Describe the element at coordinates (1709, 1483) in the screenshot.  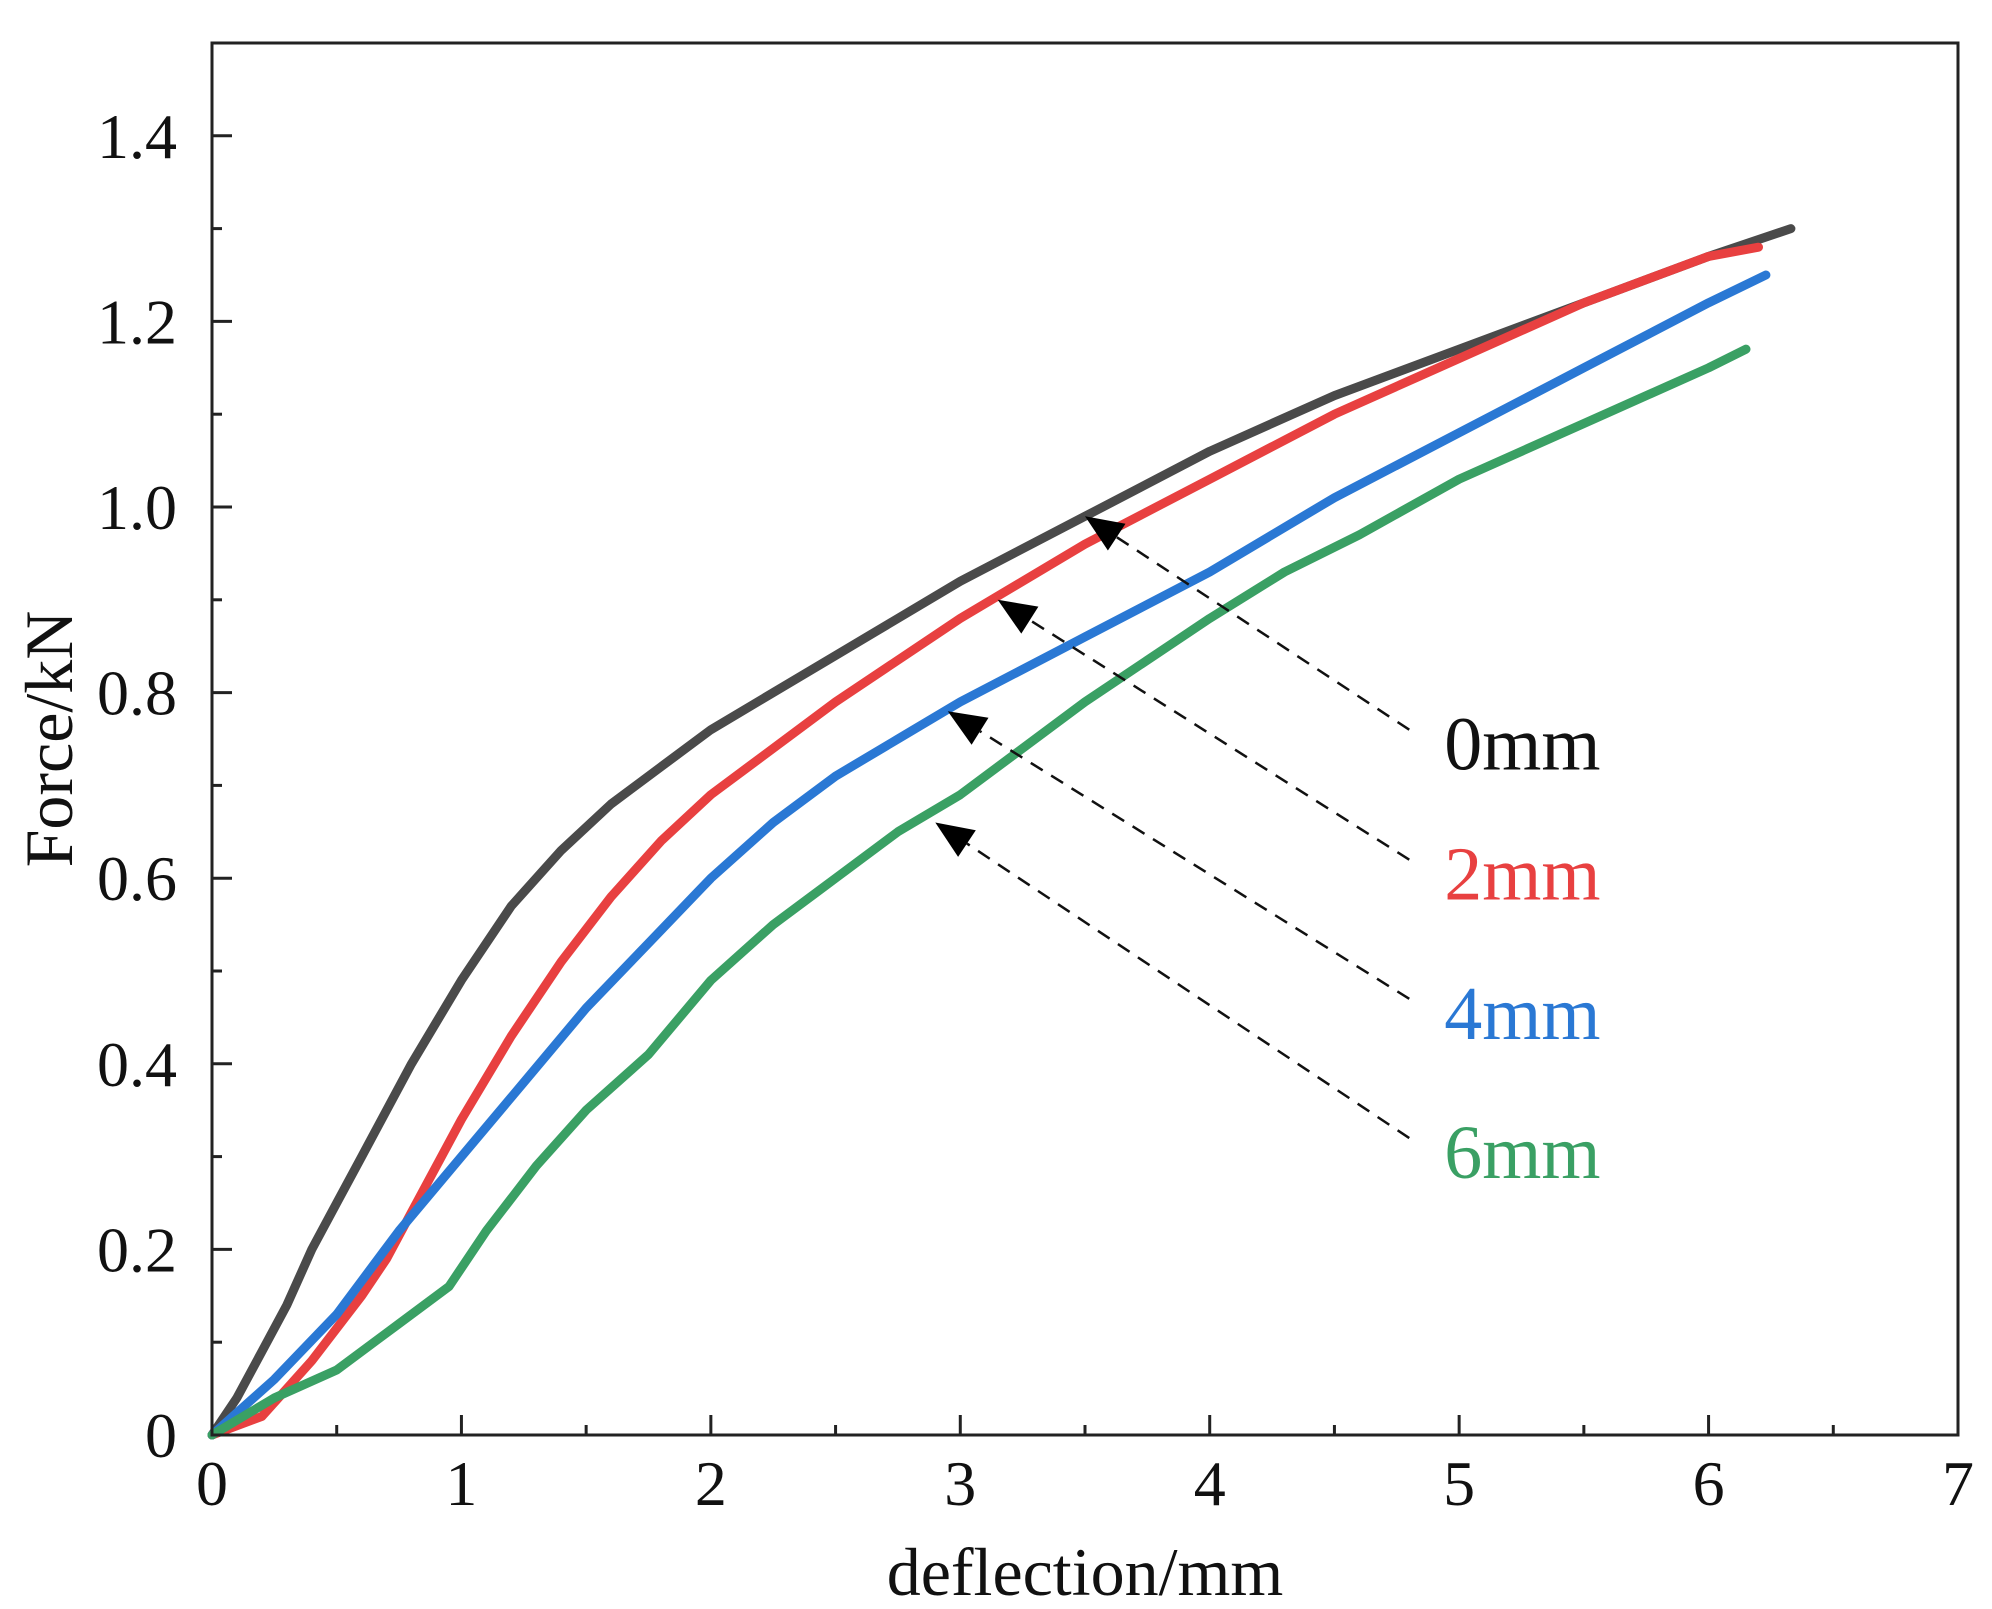
I see `x-tick-label: 6` at that location.